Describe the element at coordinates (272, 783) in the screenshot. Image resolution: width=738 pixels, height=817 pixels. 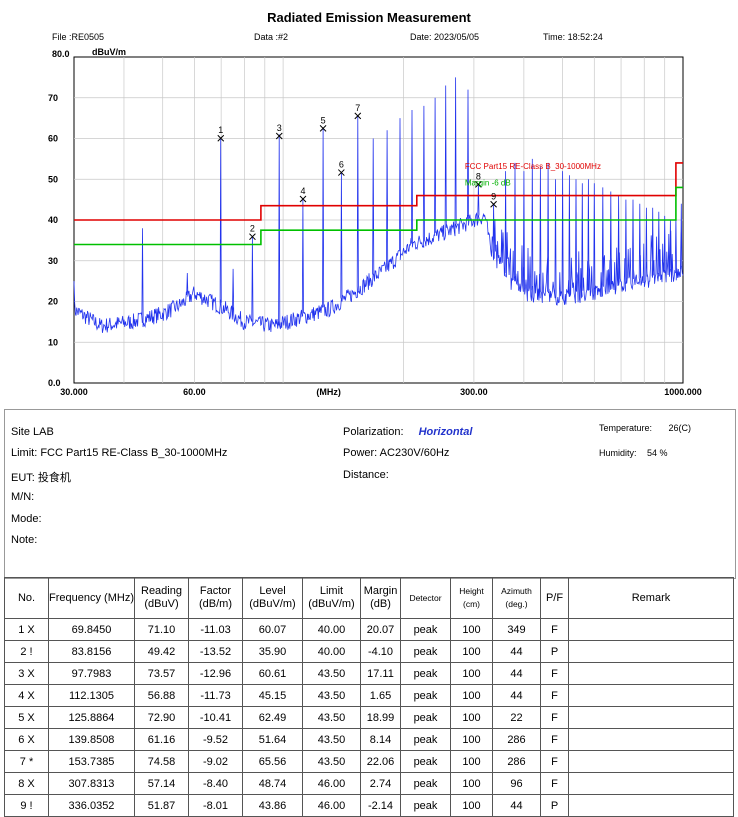
I see `table-cell: 48.74` at that location.